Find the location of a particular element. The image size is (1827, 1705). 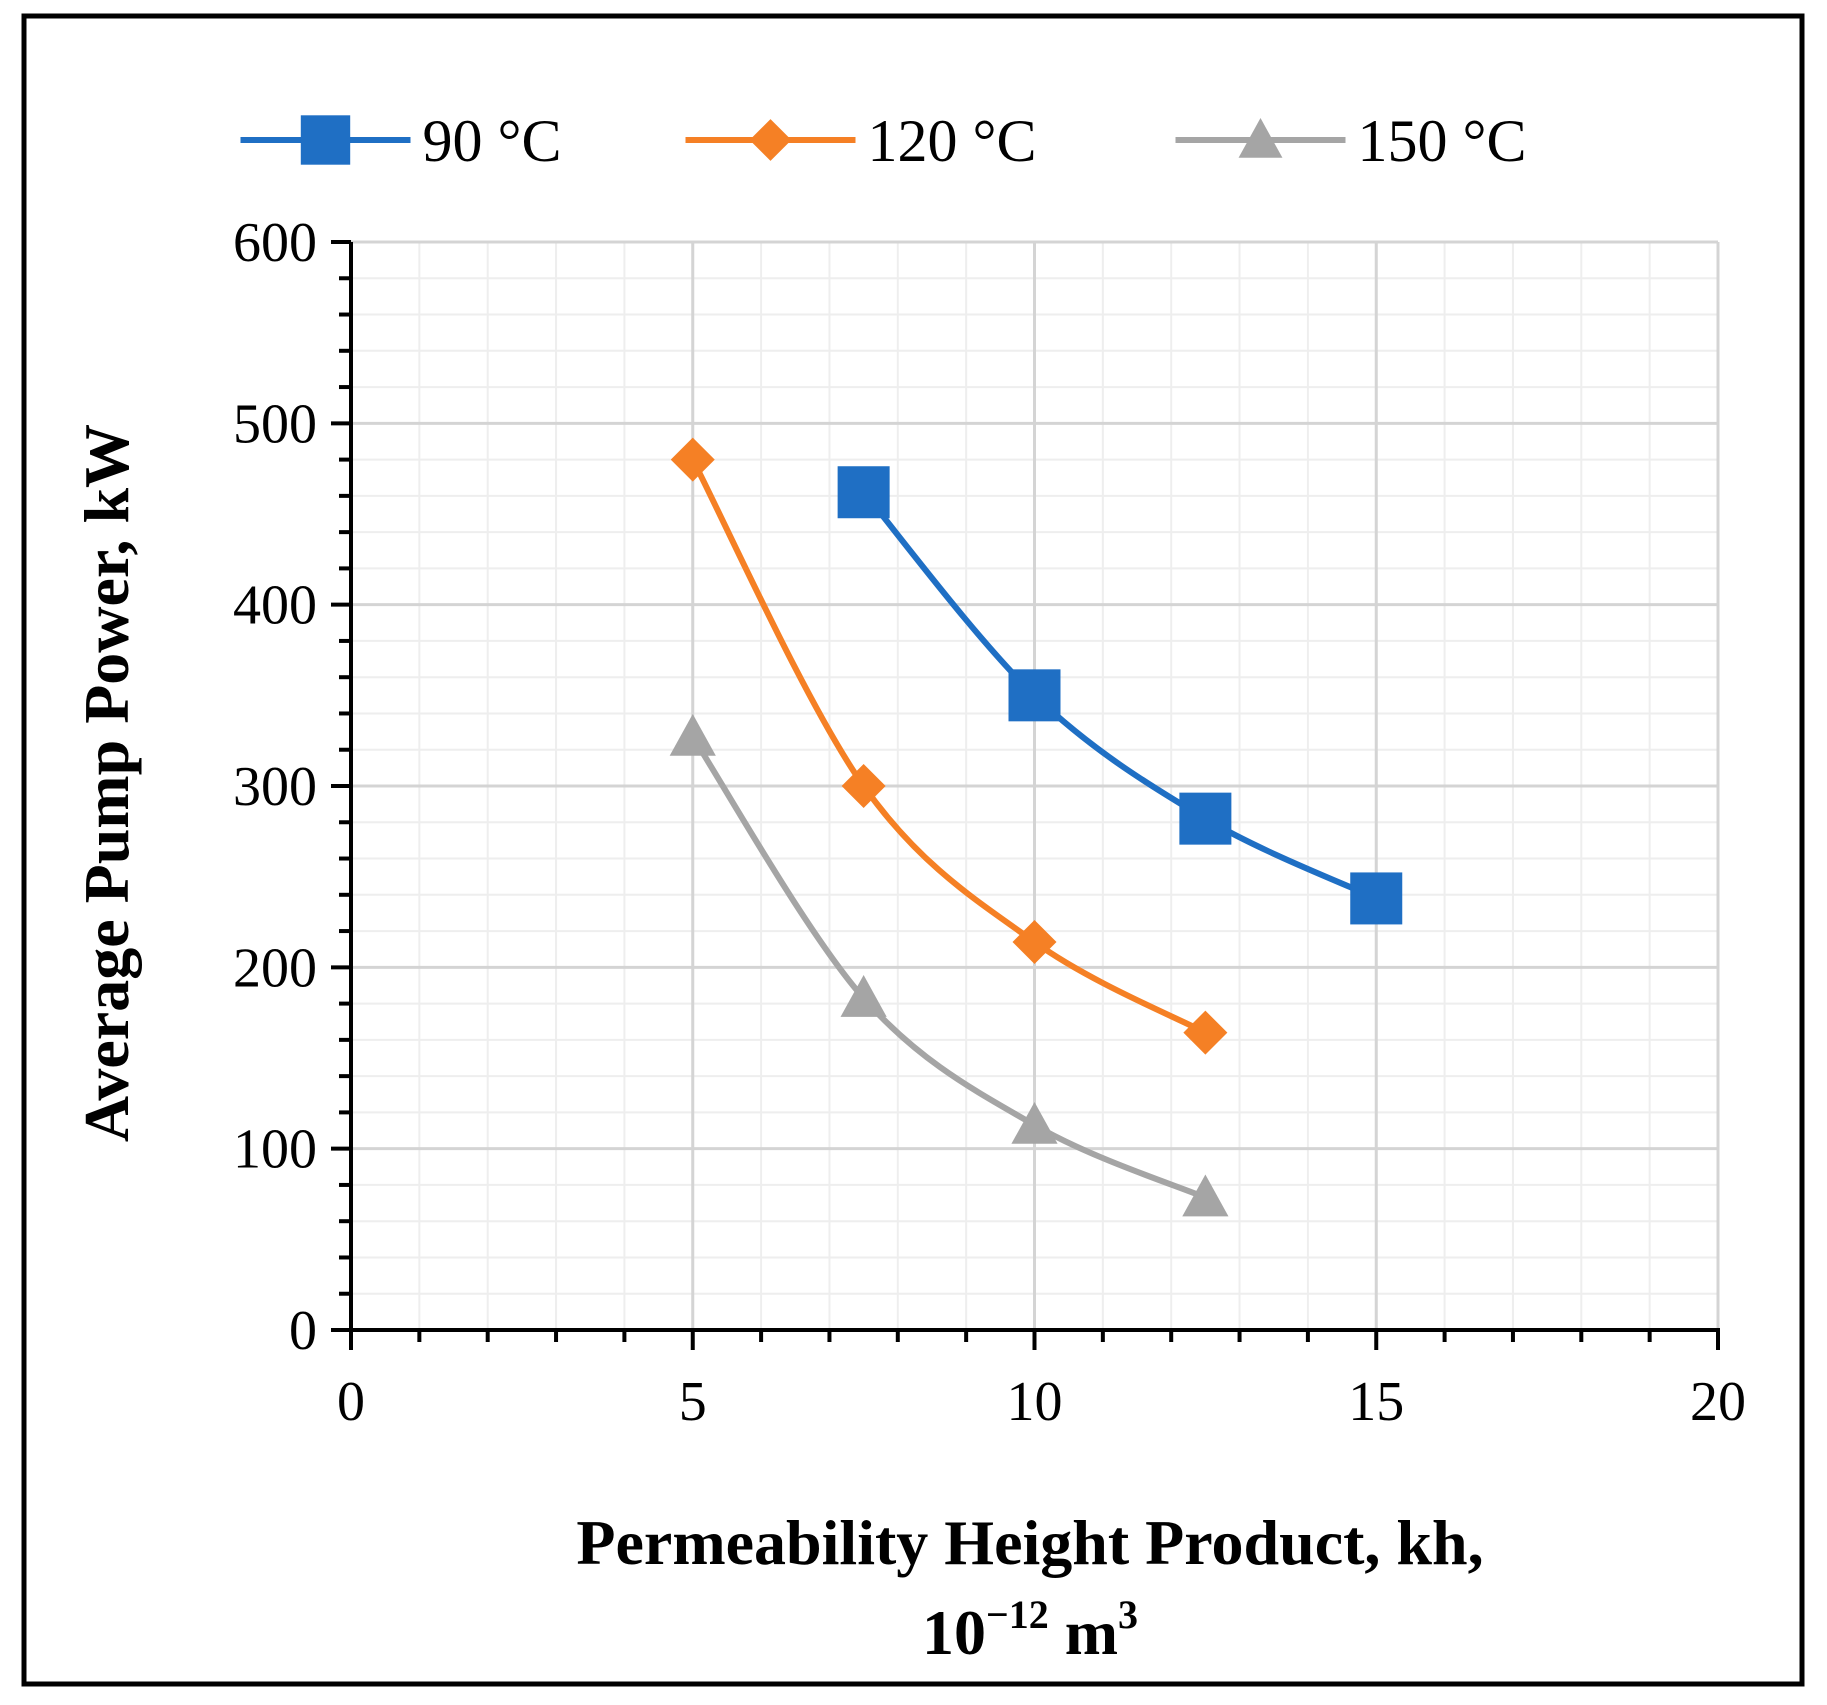

legend: 90 °C 120 °C 150 °C is located at coordinates (883, 141).